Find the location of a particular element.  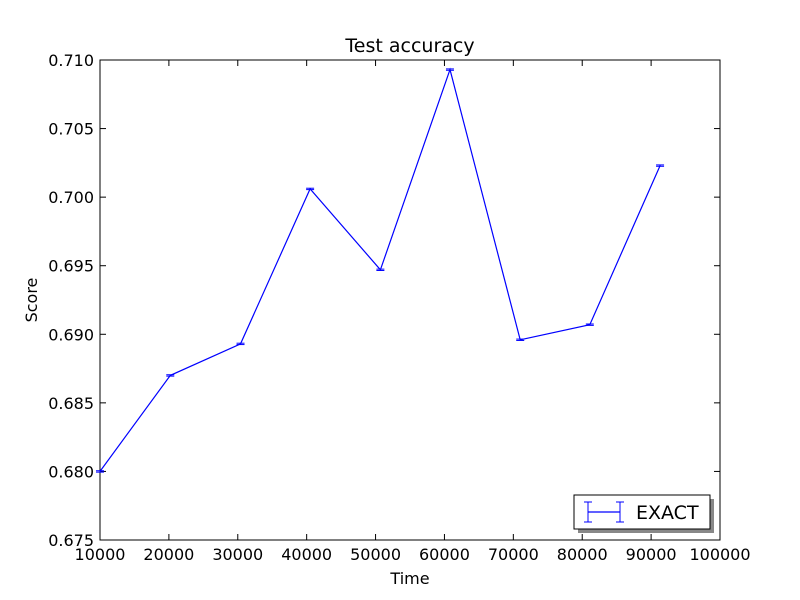

x-tick-label: 10000 is located at coordinates (100, 554).